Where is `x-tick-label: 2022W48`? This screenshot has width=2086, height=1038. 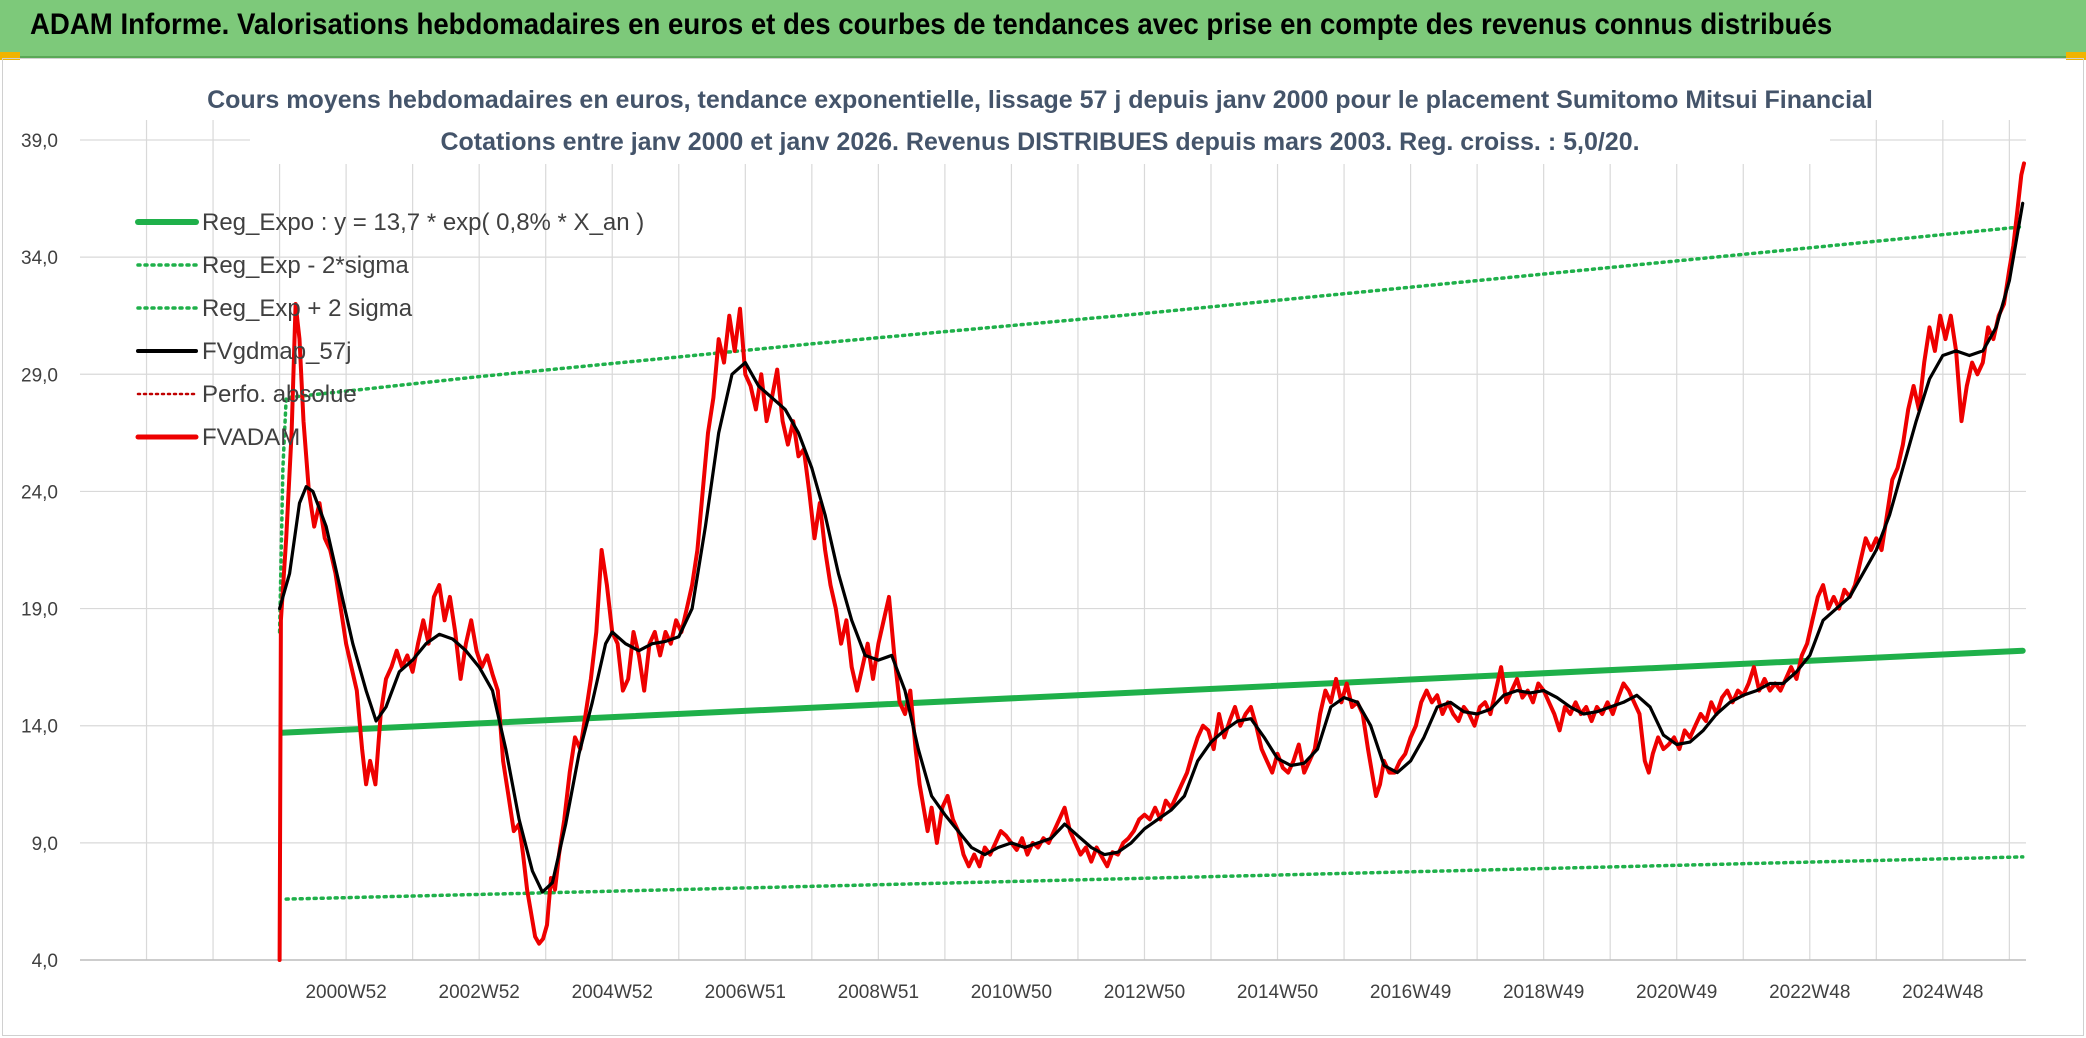
x-tick-label: 2022W48 is located at coordinates (1809, 992).